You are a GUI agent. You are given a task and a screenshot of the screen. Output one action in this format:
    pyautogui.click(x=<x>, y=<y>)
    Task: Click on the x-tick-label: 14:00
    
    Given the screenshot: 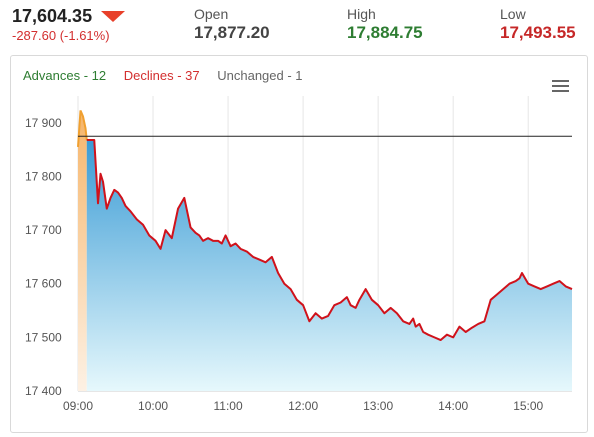 What is the action you would take?
    pyautogui.click(x=453, y=406)
    